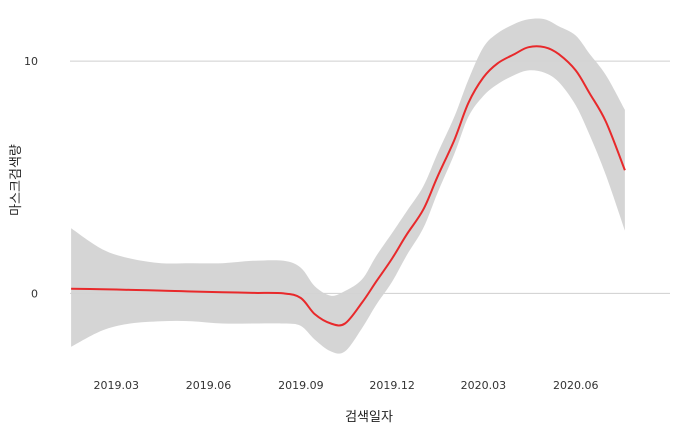  What do you see at coordinates (484, 385) in the screenshot?
I see `x-tick-label: 2020.03` at bounding box center [484, 385].